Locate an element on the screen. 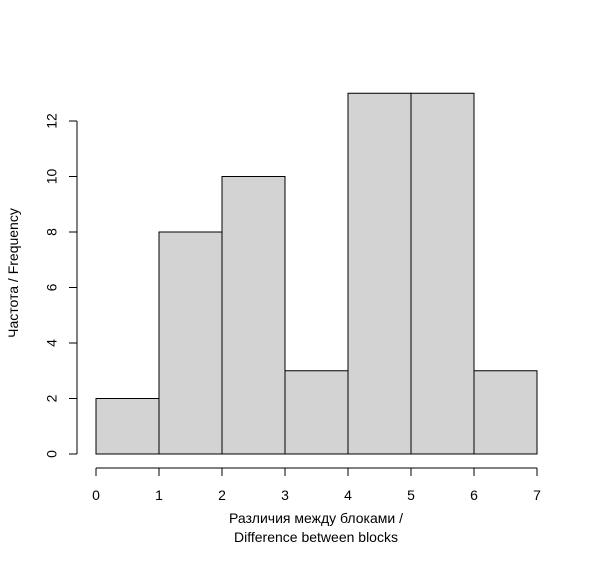 This screenshot has height=566, width=595. x-axis-label-line2: Difference between blocks is located at coordinates (316, 537).